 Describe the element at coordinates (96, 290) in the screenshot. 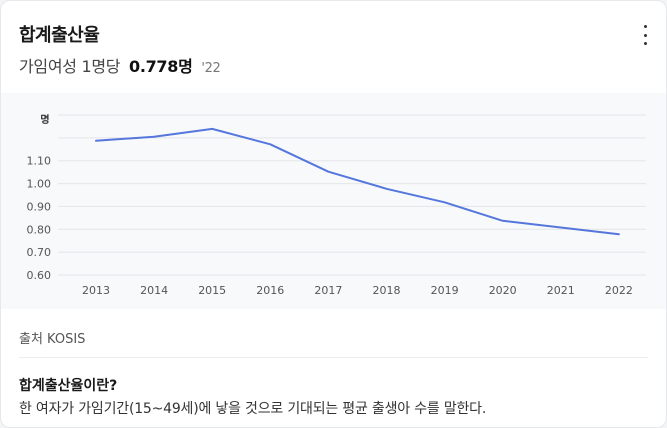

I see `x-tick-label: 2013` at that location.